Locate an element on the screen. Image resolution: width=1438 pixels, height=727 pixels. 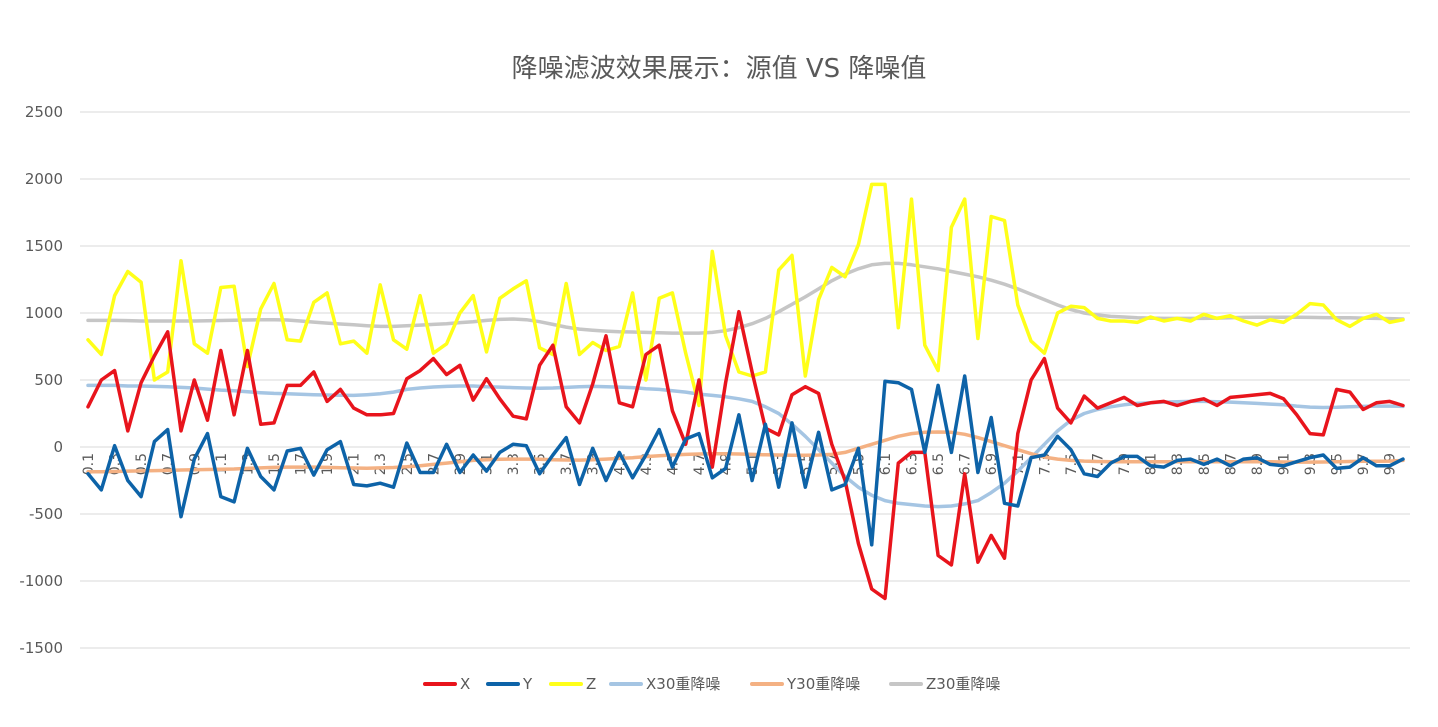
y-tick-label: -500 is located at coordinates (46, 514).